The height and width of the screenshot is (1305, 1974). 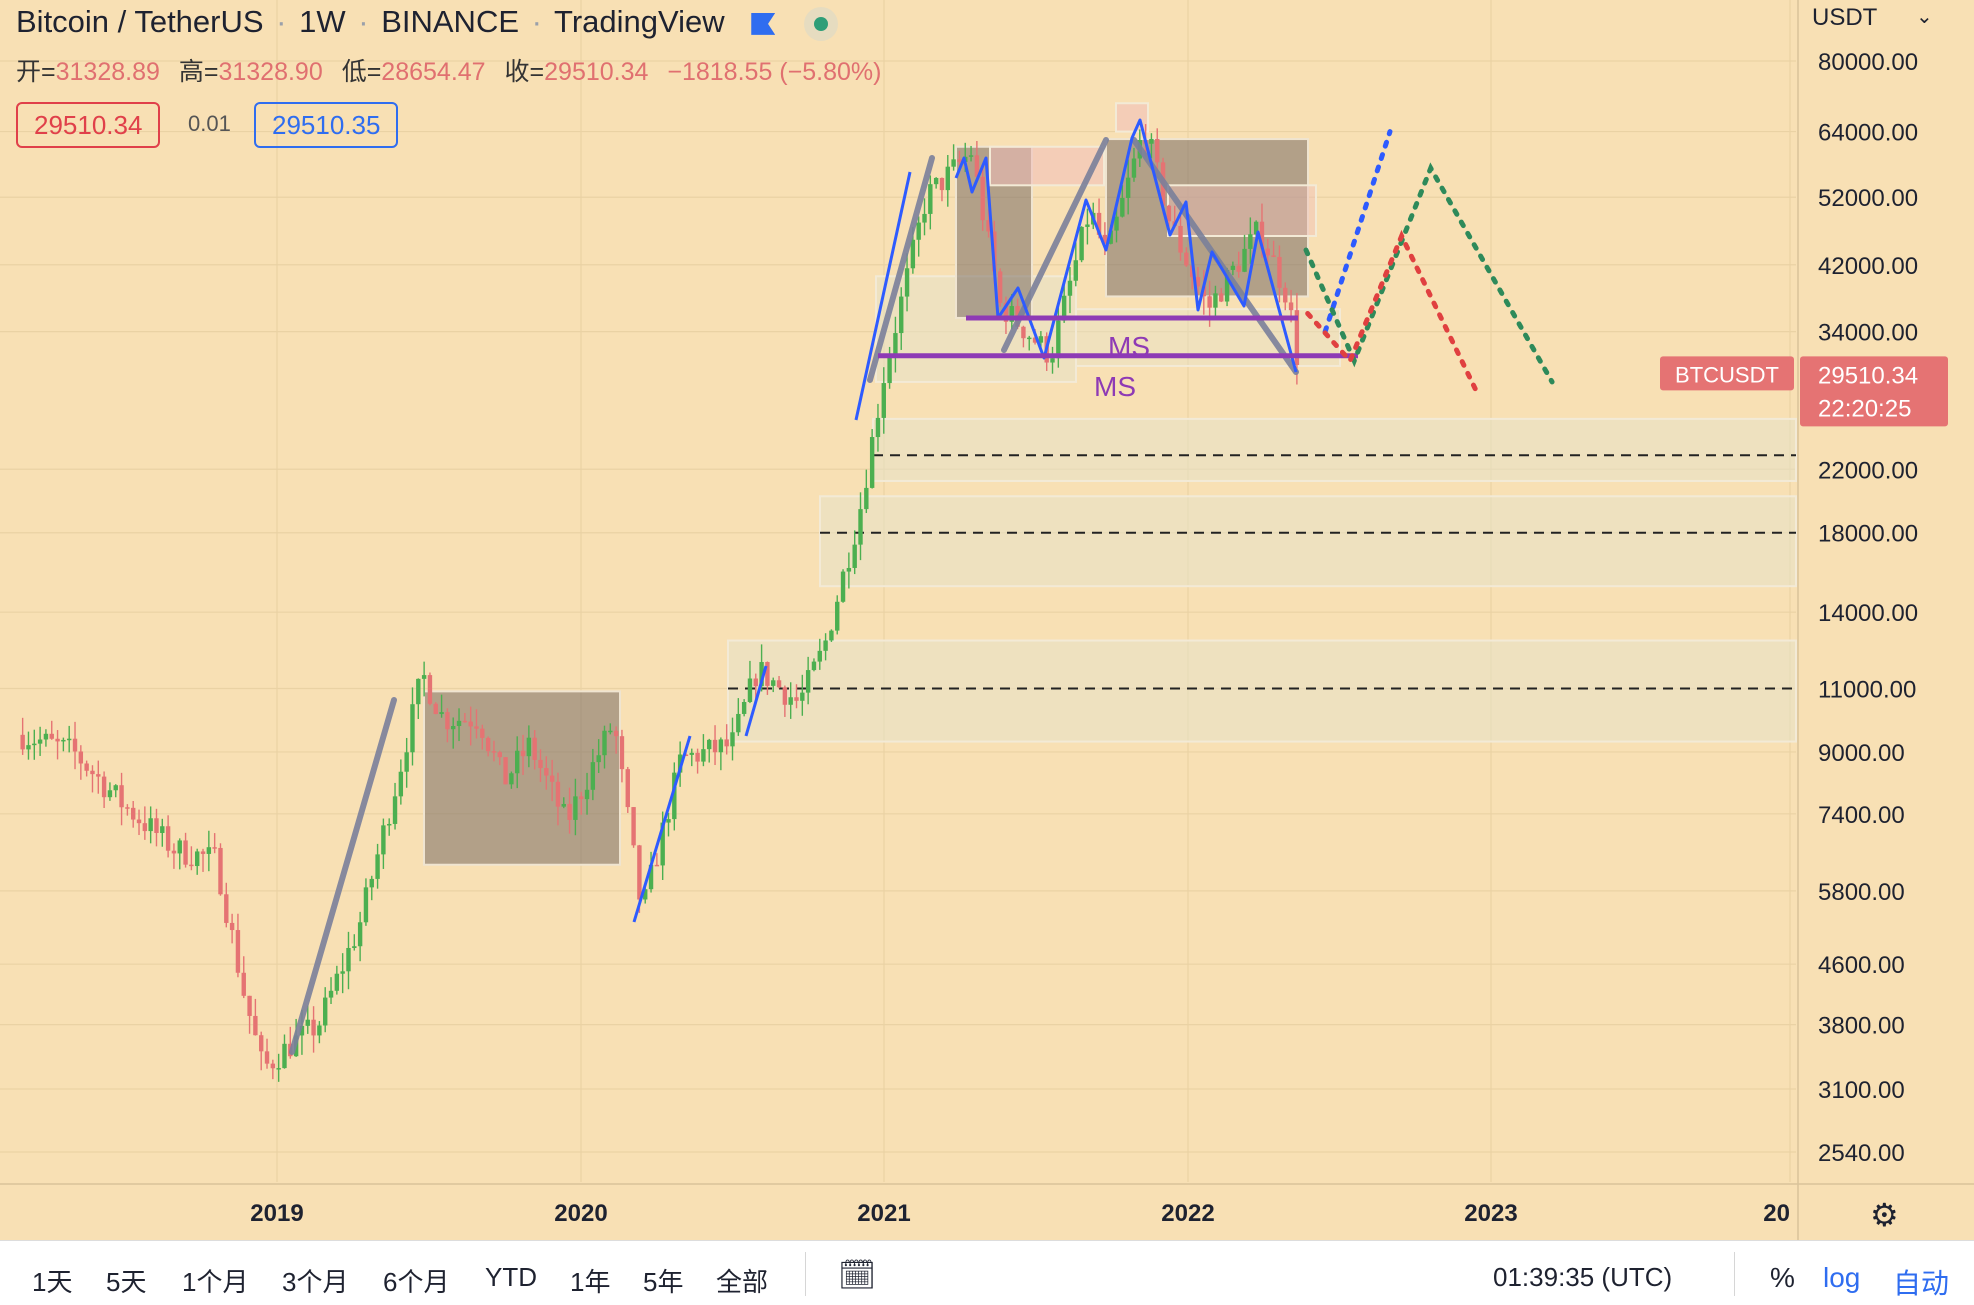 What do you see at coordinates (315, 1282) in the screenshot?
I see `timeframe-button: 3个月` at bounding box center [315, 1282].